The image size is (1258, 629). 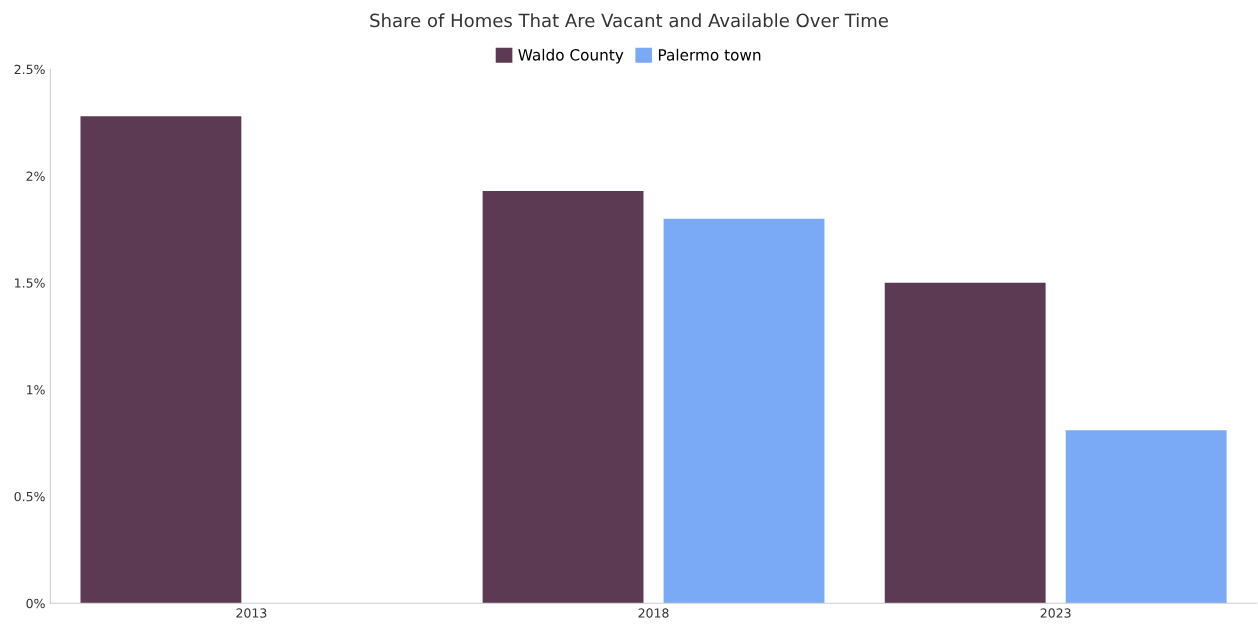 I want to click on y-tick-label: 0.5%, so click(x=29, y=496).